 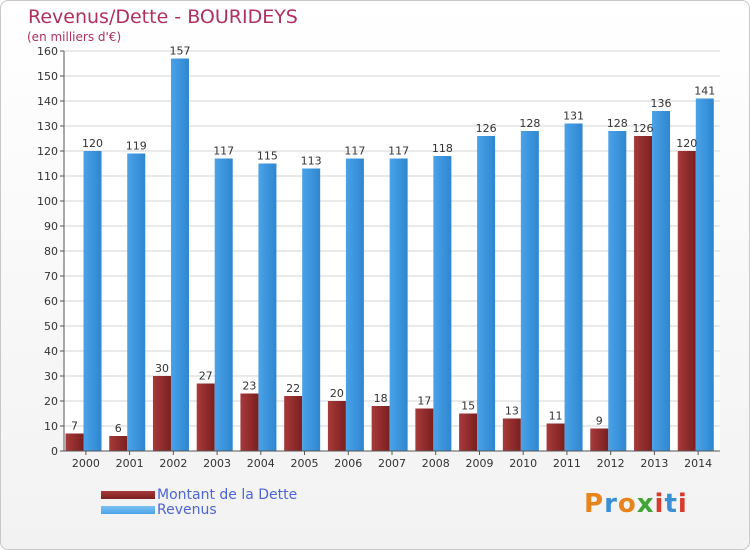 I want to click on data-label-revenus: 115, so click(x=267, y=156).